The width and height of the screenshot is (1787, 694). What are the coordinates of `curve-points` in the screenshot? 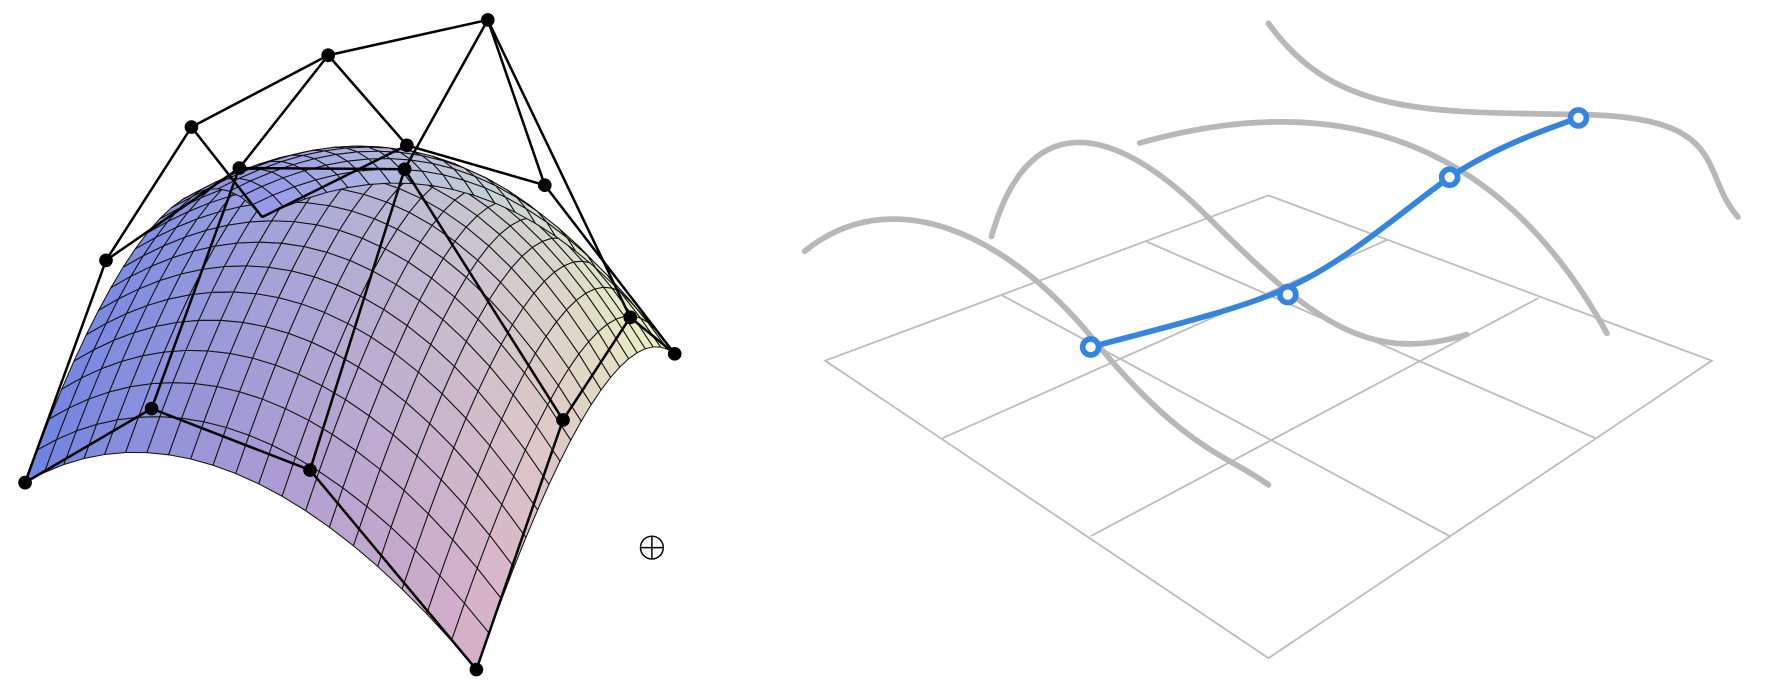 It's located at (1334, 232).